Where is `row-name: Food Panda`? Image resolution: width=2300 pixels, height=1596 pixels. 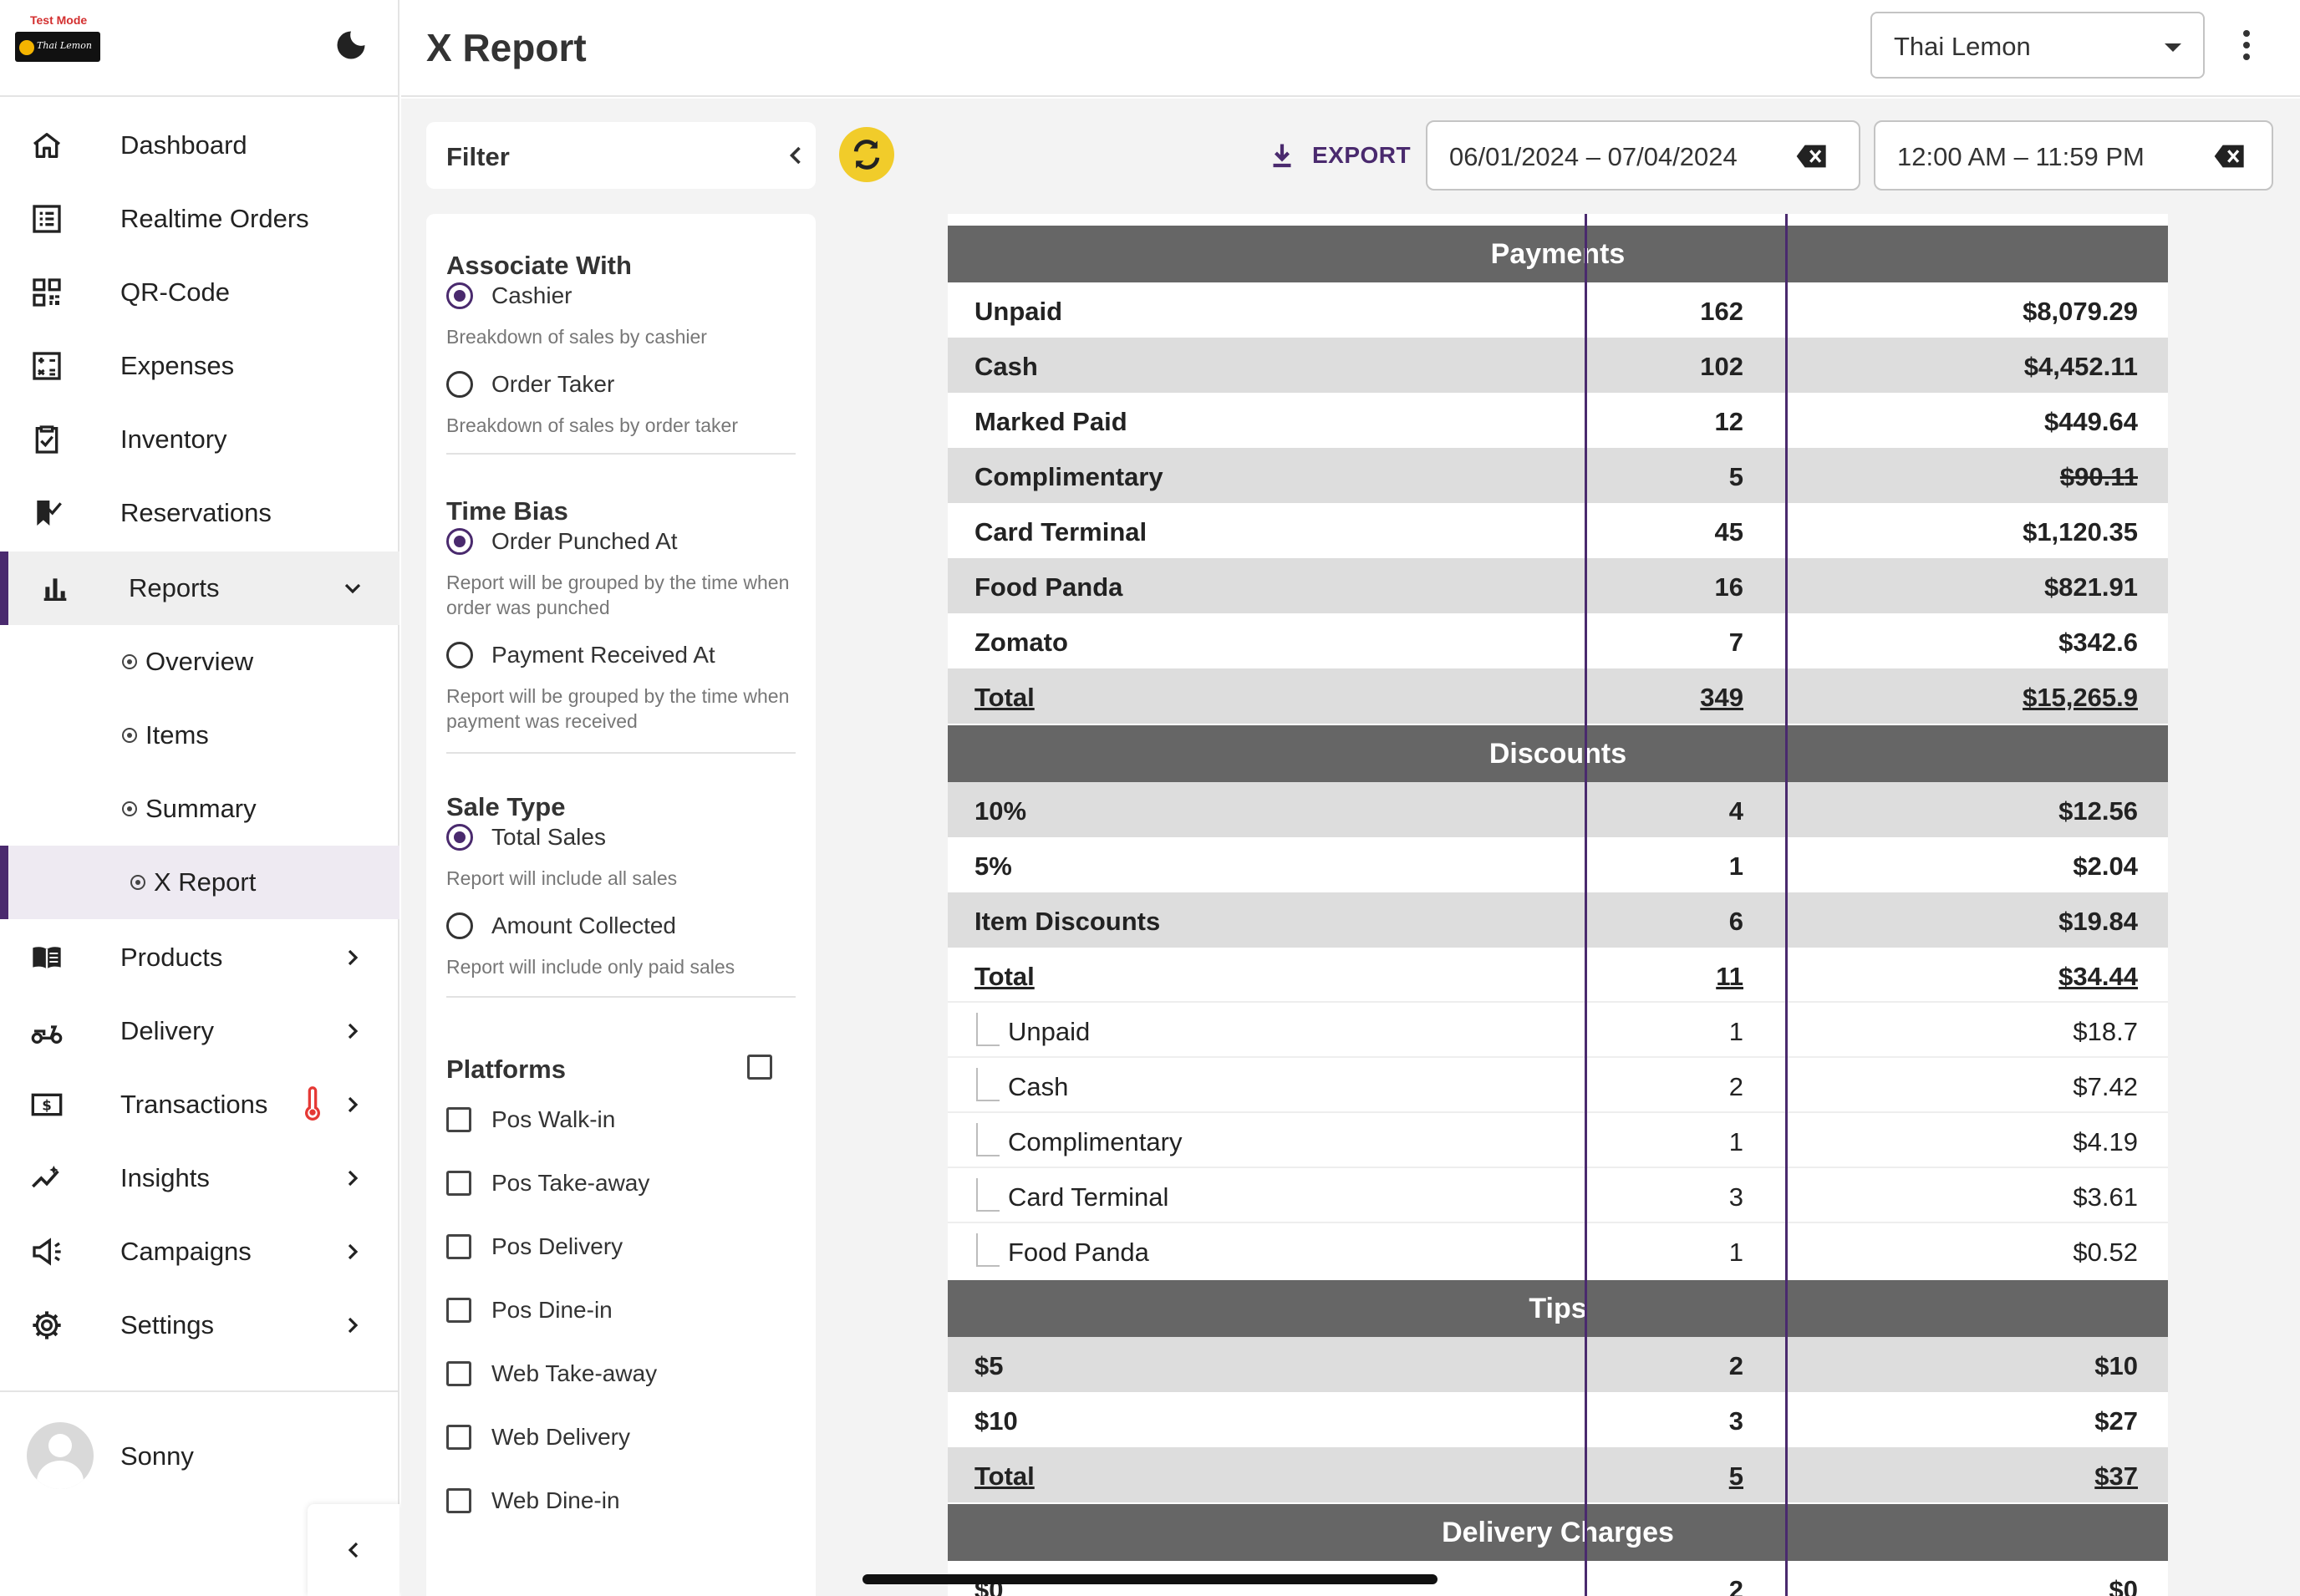
row-name: Food Panda is located at coordinates (1048, 587).